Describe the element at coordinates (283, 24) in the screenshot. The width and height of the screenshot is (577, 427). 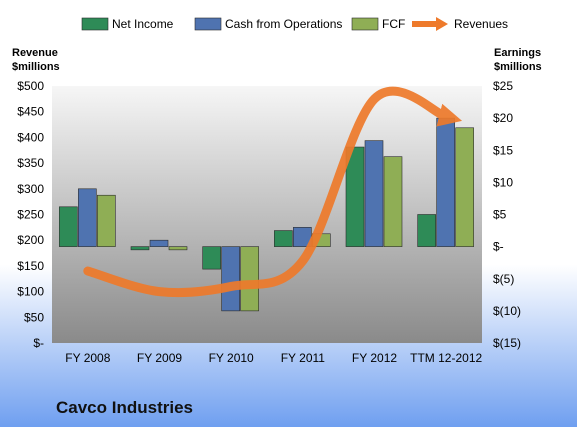
I see `legend-label: Cash from Operations` at that location.